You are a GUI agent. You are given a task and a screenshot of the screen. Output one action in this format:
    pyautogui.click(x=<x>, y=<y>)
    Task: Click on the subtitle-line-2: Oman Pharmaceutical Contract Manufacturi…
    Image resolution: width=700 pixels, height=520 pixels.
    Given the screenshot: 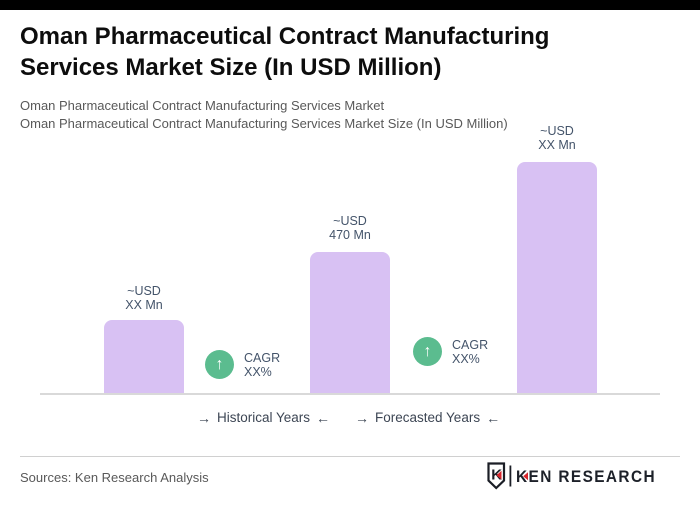 What is the action you would take?
    pyautogui.click(x=264, y=123)
    